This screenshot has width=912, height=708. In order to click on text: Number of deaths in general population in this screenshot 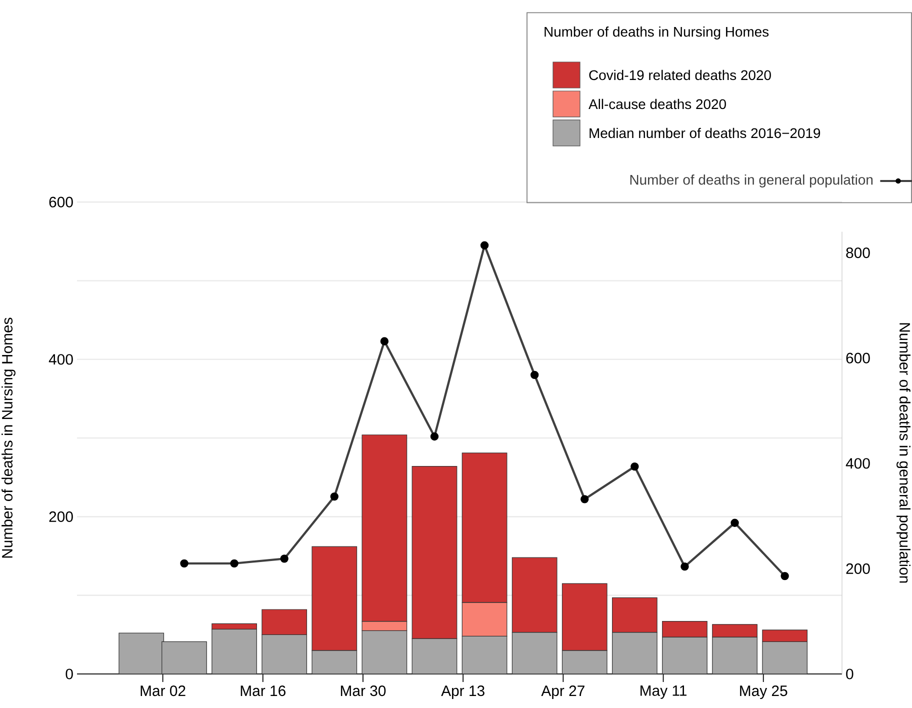, I will do `click(751, 181)`.